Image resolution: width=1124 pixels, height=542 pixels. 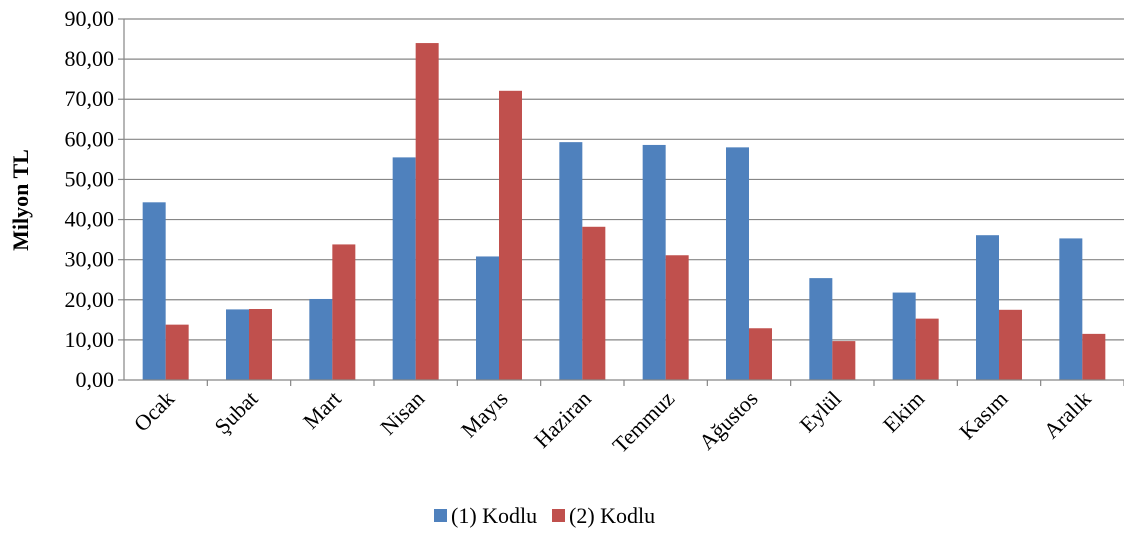 What do you see at coordinates (484, 414) in the screenshot?
I see `x-category-label: Mayıs` at bounding box center [484, 414].